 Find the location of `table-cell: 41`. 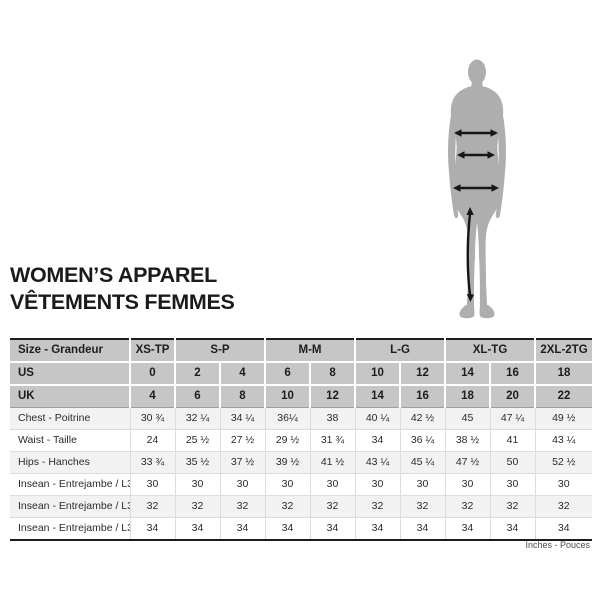

table-cell: 41 is located at coordinates (513, 440).